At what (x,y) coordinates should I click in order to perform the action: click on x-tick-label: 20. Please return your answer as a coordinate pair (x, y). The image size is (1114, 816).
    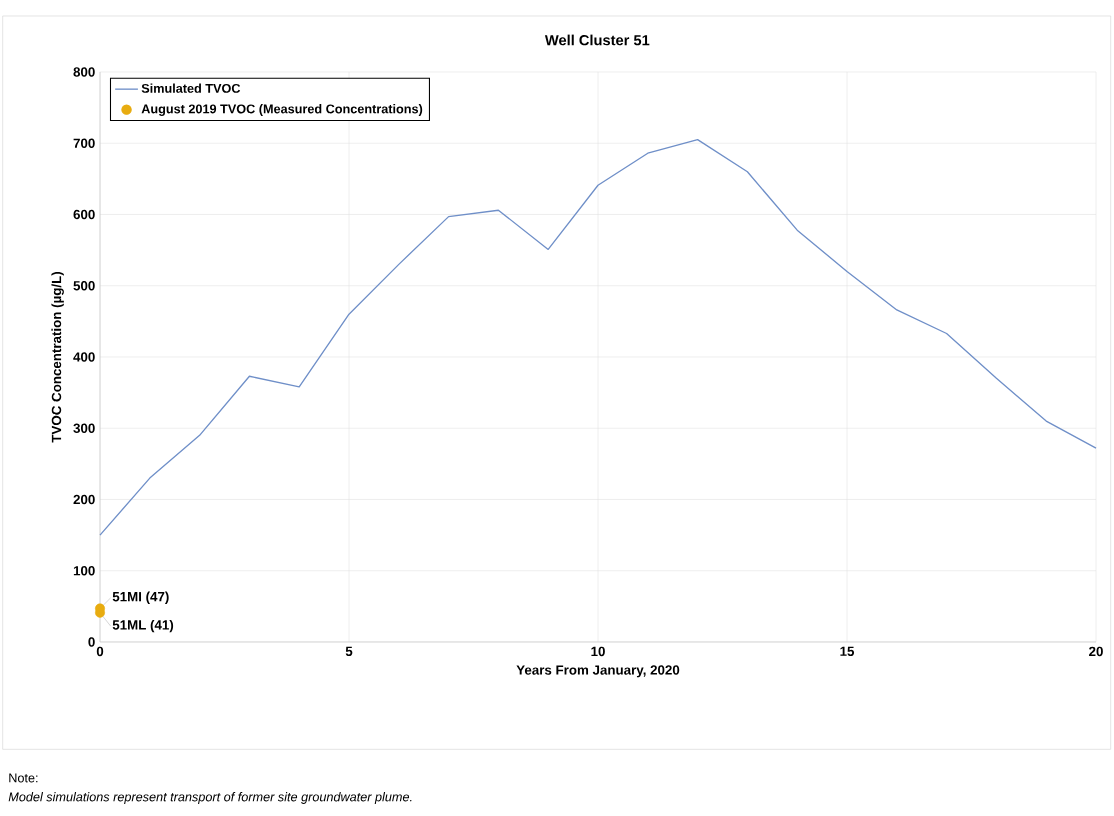
    Looking at the image, I should click on (1096, 651).